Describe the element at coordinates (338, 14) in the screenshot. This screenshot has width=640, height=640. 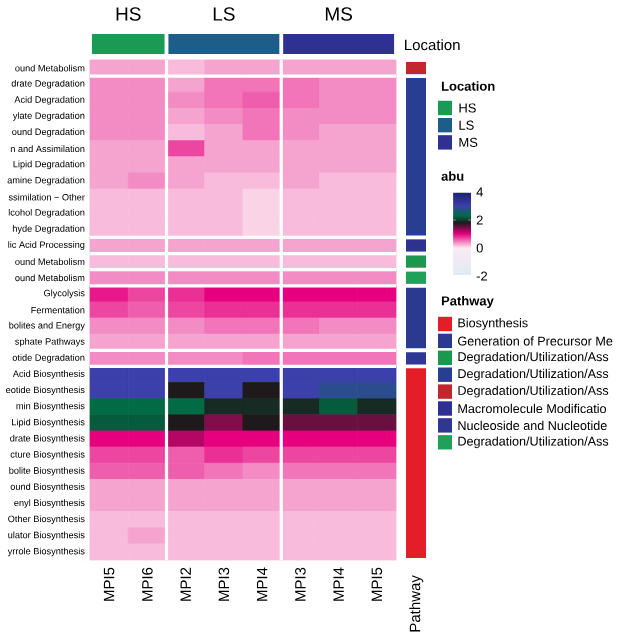
I see `text: MS` at that location.